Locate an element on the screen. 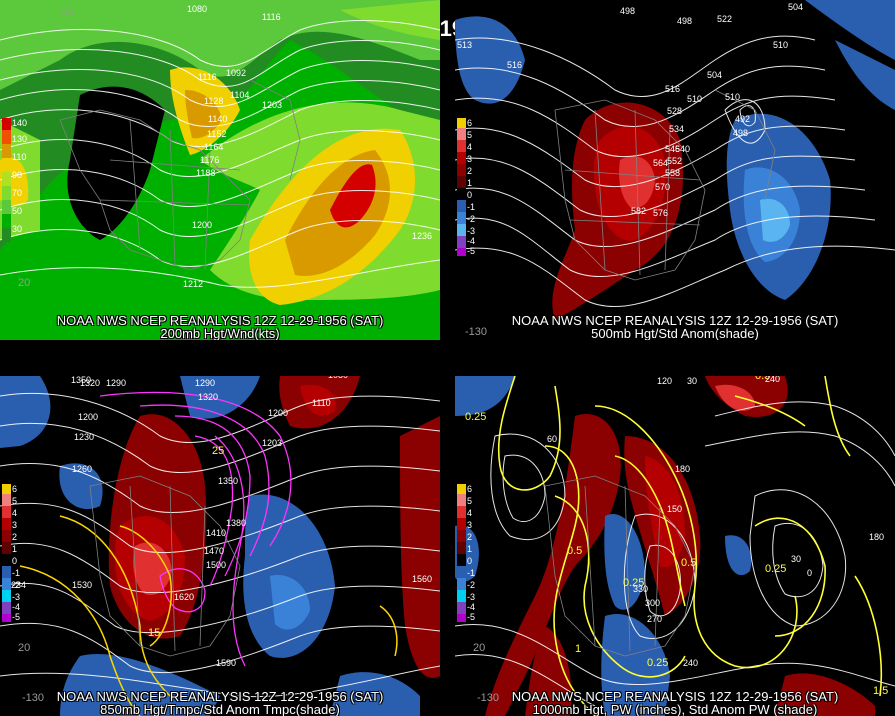 This screenshot has width=895, height=716. svg-text: 564 is located at coordinates (660, 163).